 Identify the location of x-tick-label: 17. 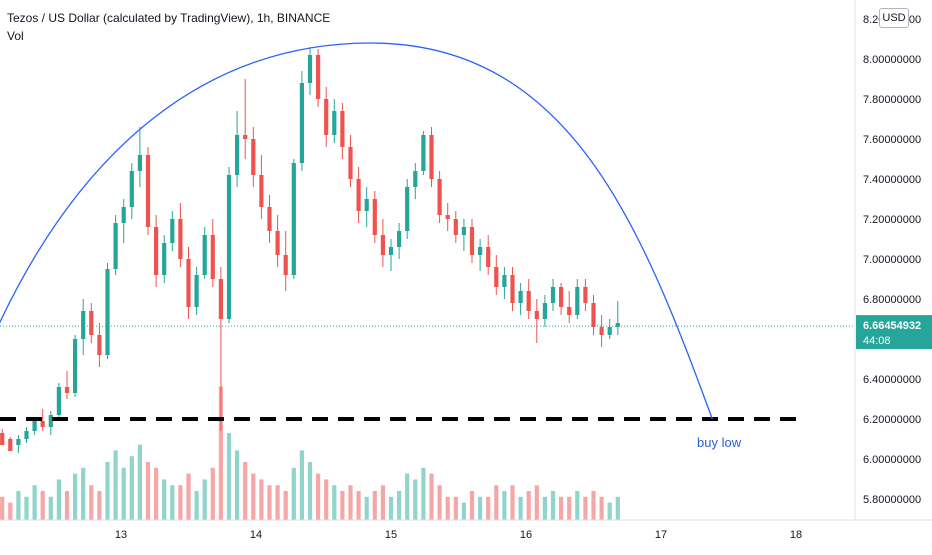
(661, 535).